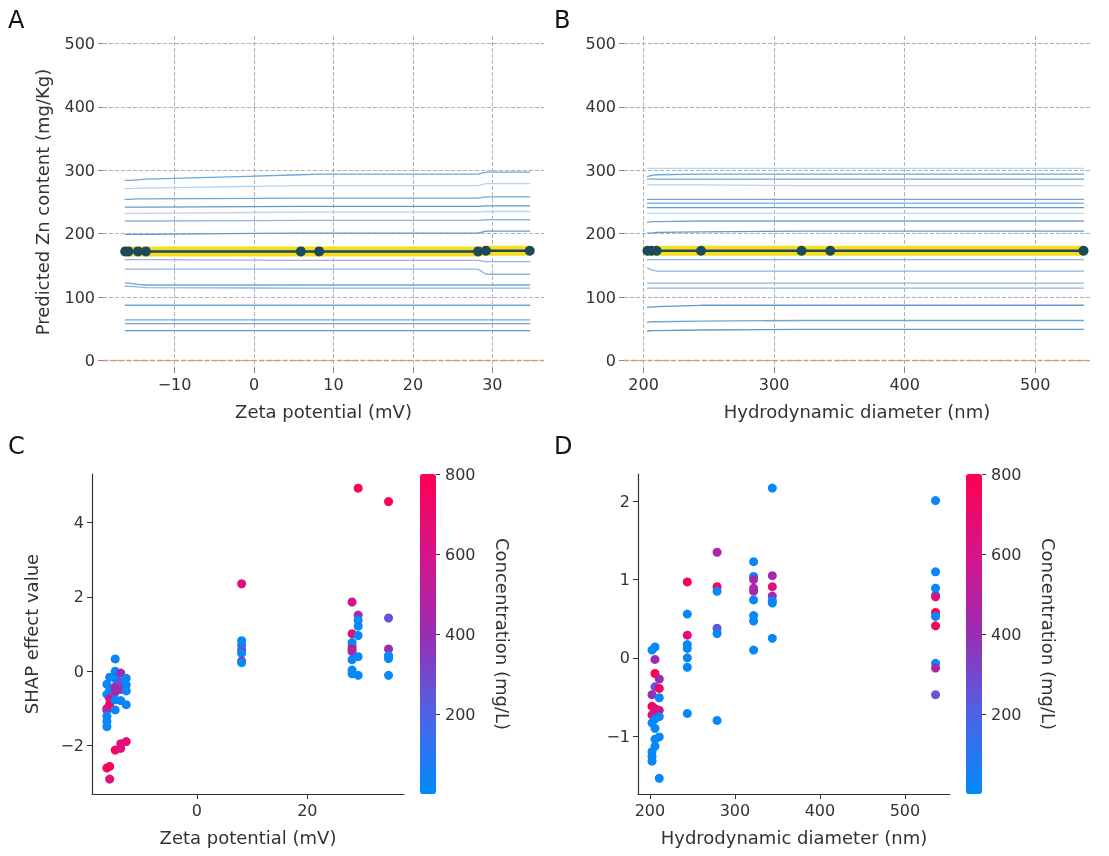  What do you see at coordinates (174, 384) in the screenshot?
I see `x-tick-label: −10` at bounding box center [174, 384].